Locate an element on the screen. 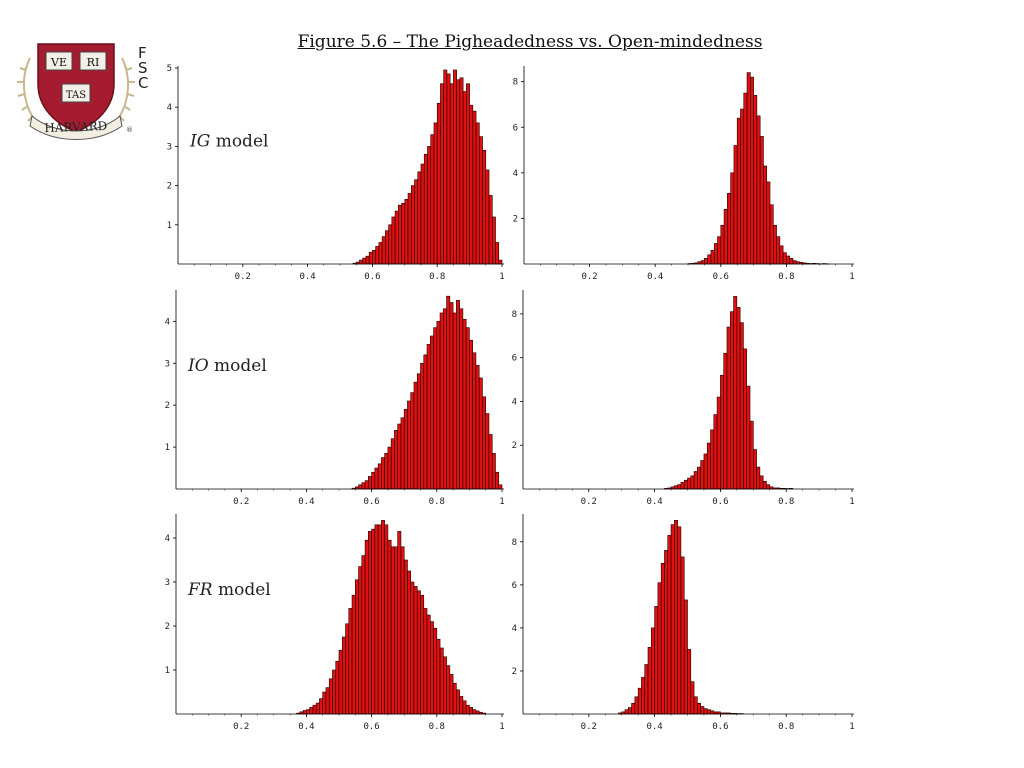 This screenshot has height=768, width=1024. y-tick-label: 2 is located at coordinates (167, 627).